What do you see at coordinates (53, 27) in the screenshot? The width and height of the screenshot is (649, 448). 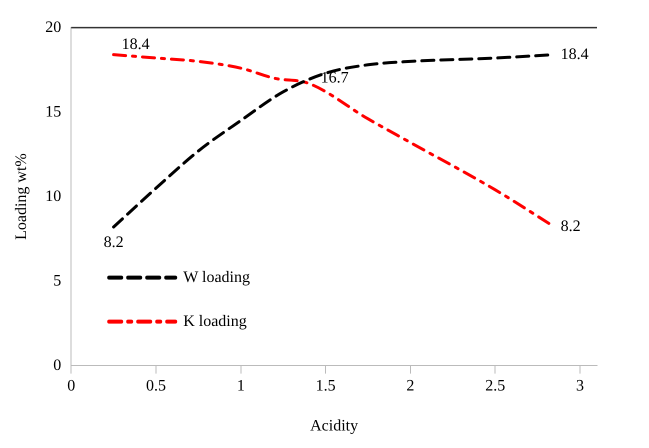 I see `y-tick-label: 20` at bounding box center [53, 27].